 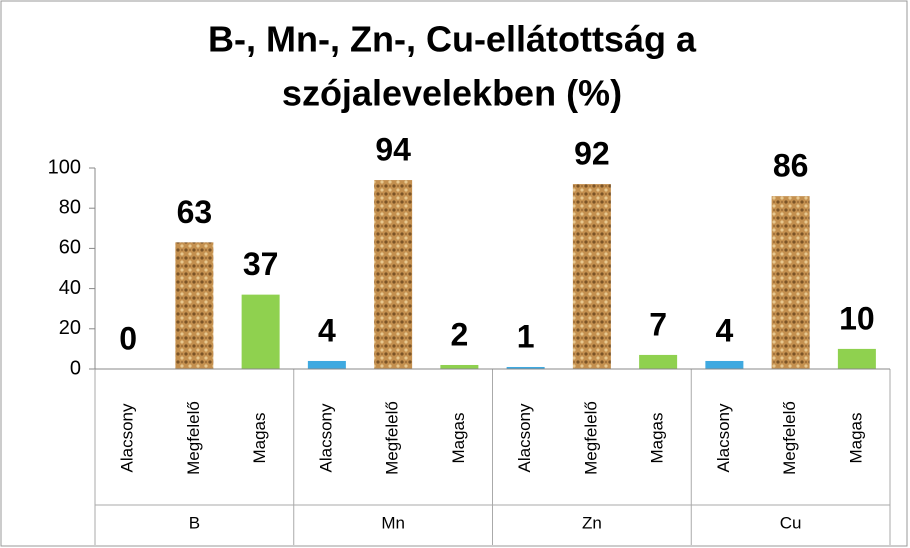 What do you see at coordinates (64, 167) in the screenshot?
I see `y-tick-label: 100` at bounding box center [64, 167].